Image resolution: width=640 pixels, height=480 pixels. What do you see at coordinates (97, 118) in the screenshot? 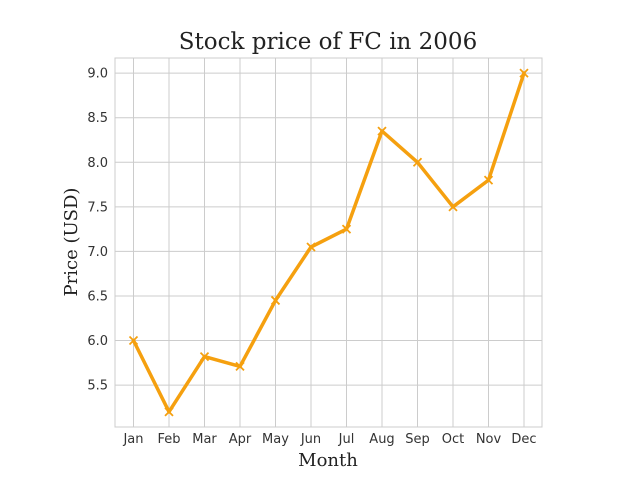
I see `y-tick-label: 8.5` at bounding box center [97, 118].